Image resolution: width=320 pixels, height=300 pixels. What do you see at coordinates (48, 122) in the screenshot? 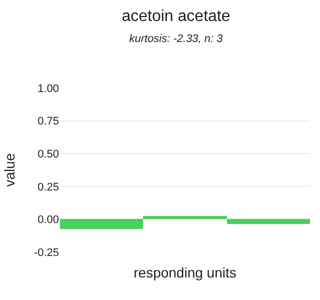
I see `y-tick-label: 0.75` at bounding box center [48, 122].